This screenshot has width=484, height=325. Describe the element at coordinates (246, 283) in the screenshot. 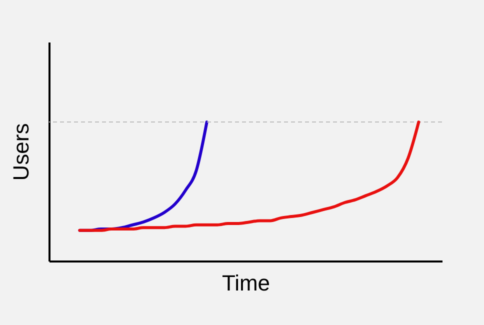

I see `x-axis-title: Time` at that location.